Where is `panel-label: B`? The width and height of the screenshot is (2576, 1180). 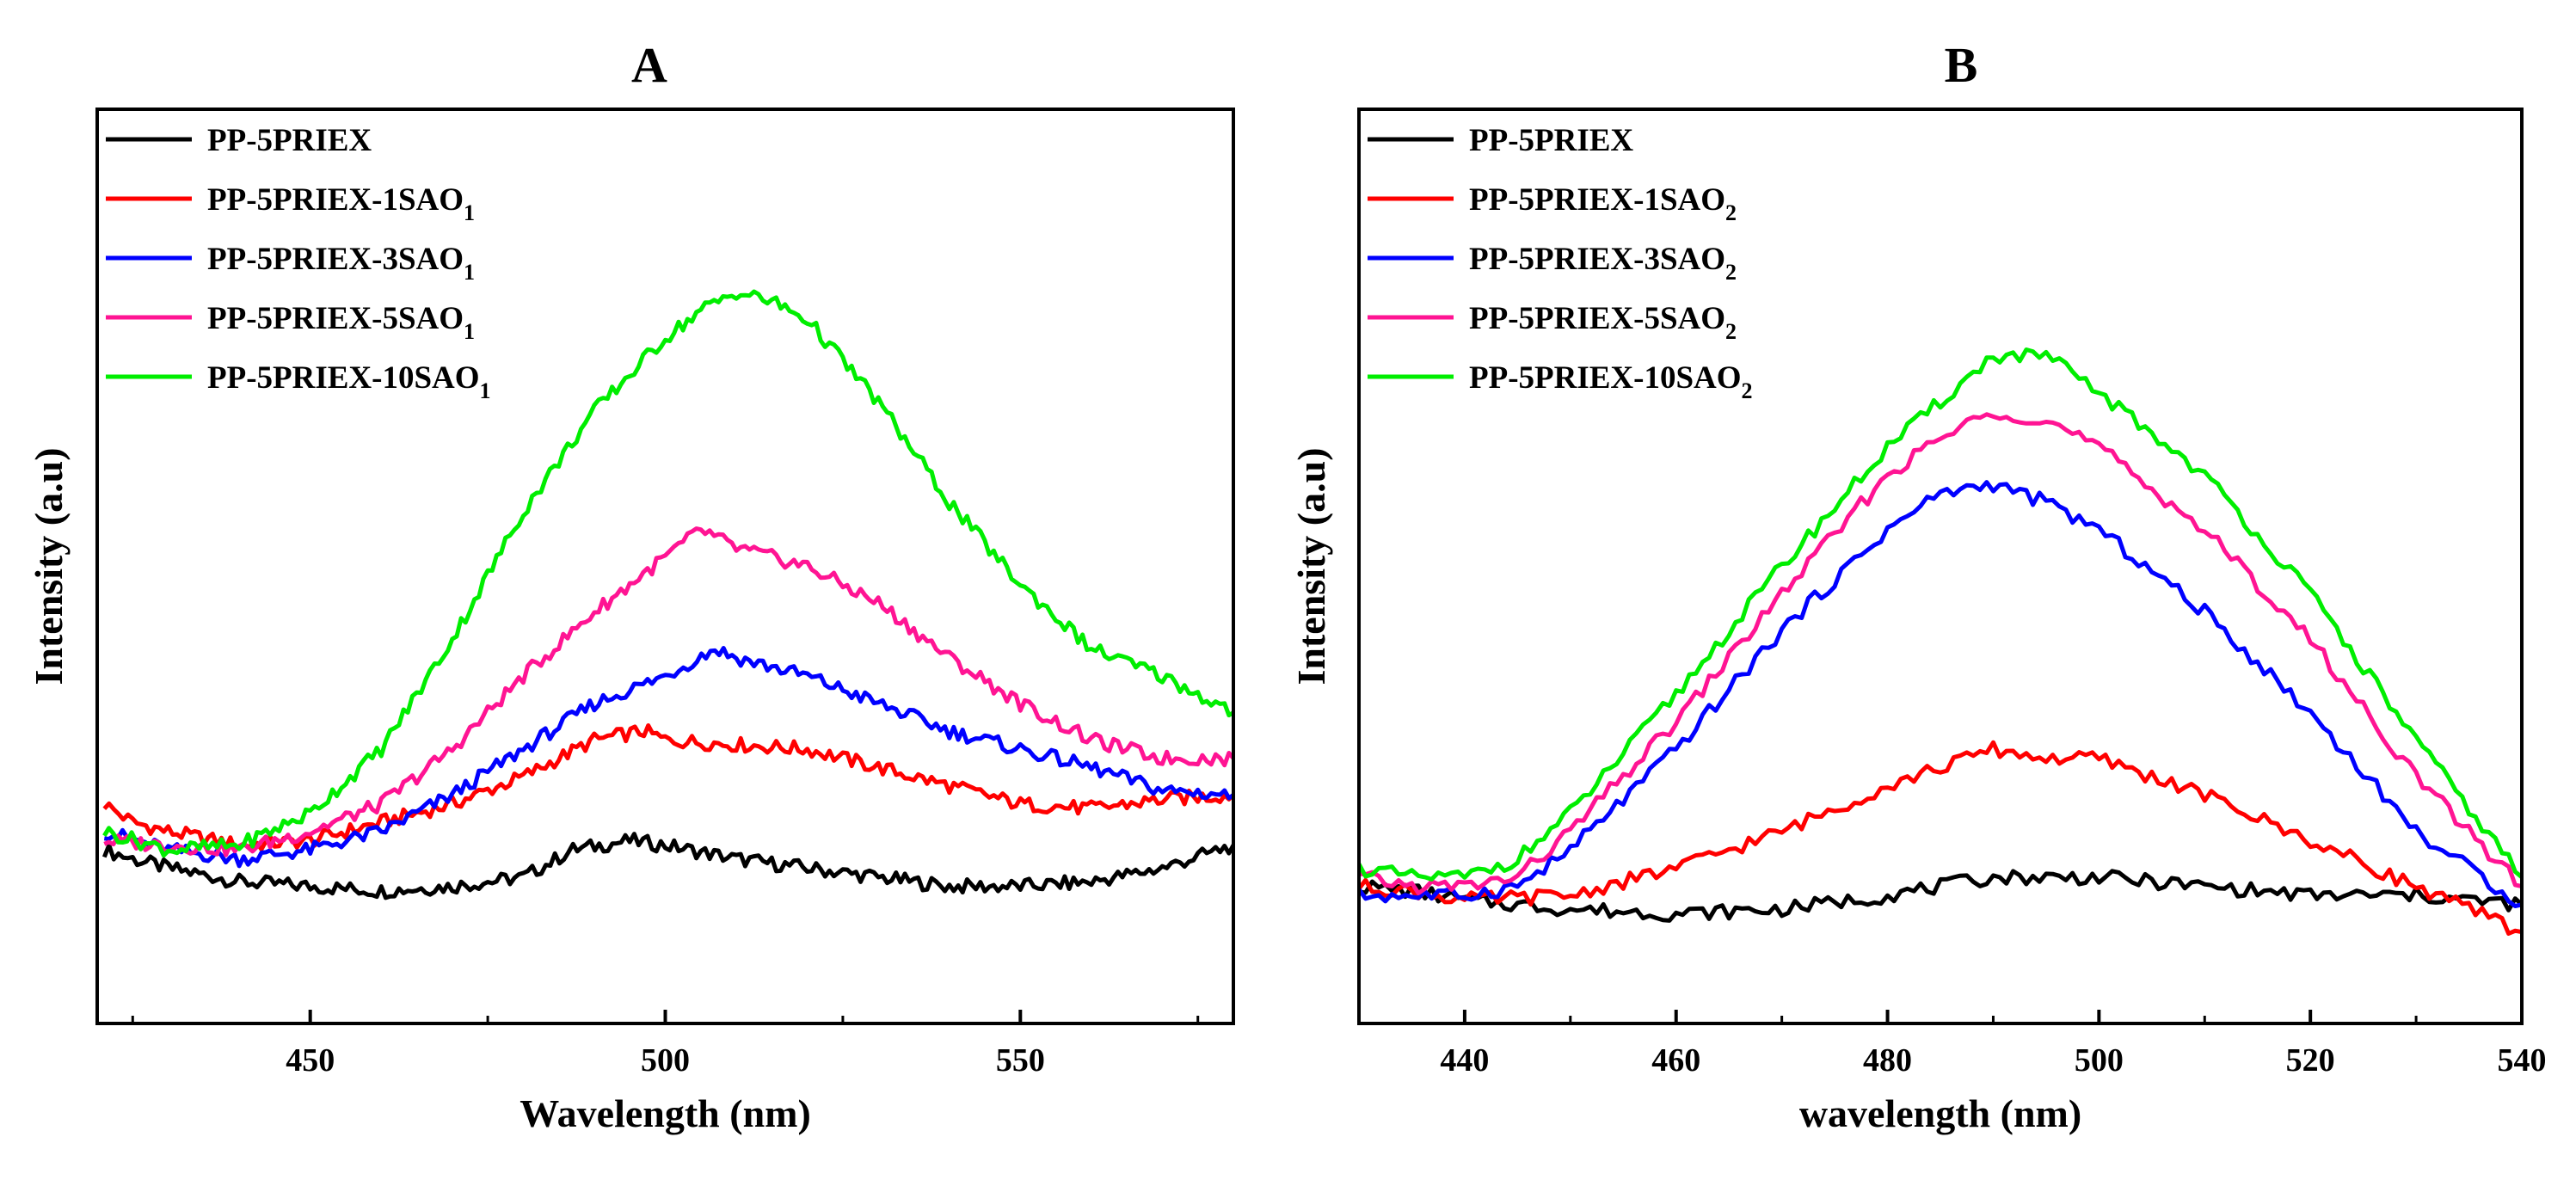 panel-label: B is located at coordinates (1961, 65).